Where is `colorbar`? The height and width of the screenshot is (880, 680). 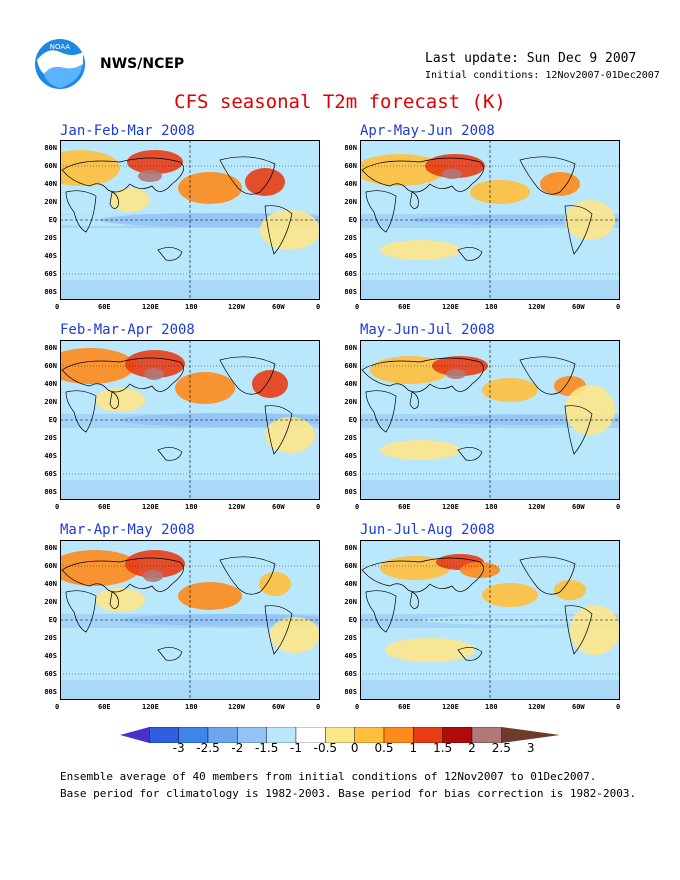
colorbar is located at coordinates (340, 735).